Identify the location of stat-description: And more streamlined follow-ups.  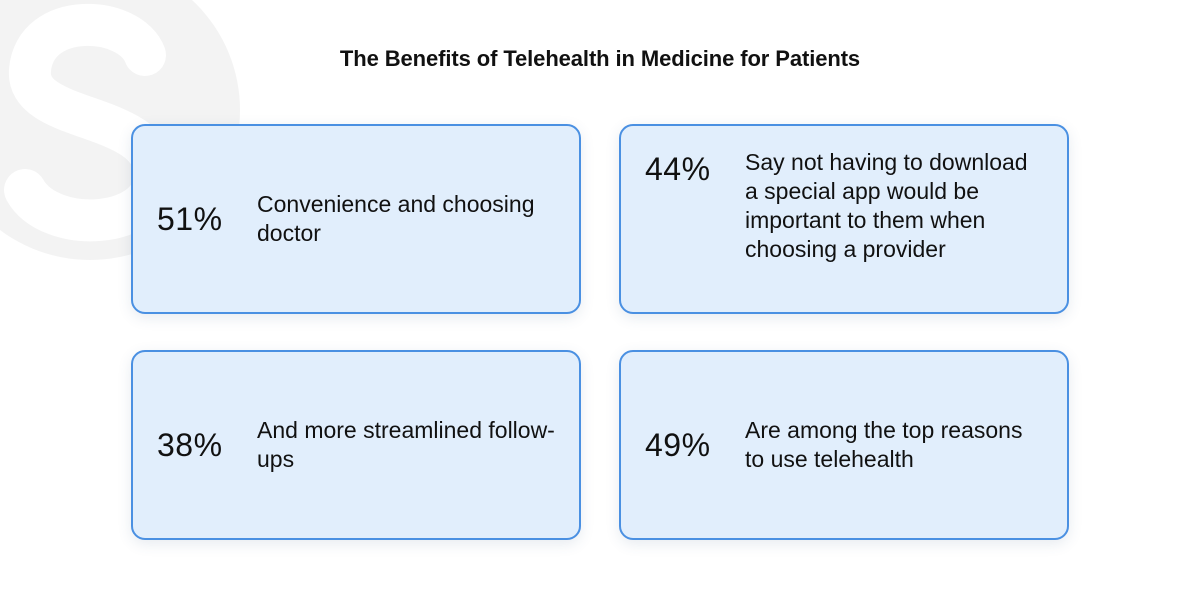
(406, 444).